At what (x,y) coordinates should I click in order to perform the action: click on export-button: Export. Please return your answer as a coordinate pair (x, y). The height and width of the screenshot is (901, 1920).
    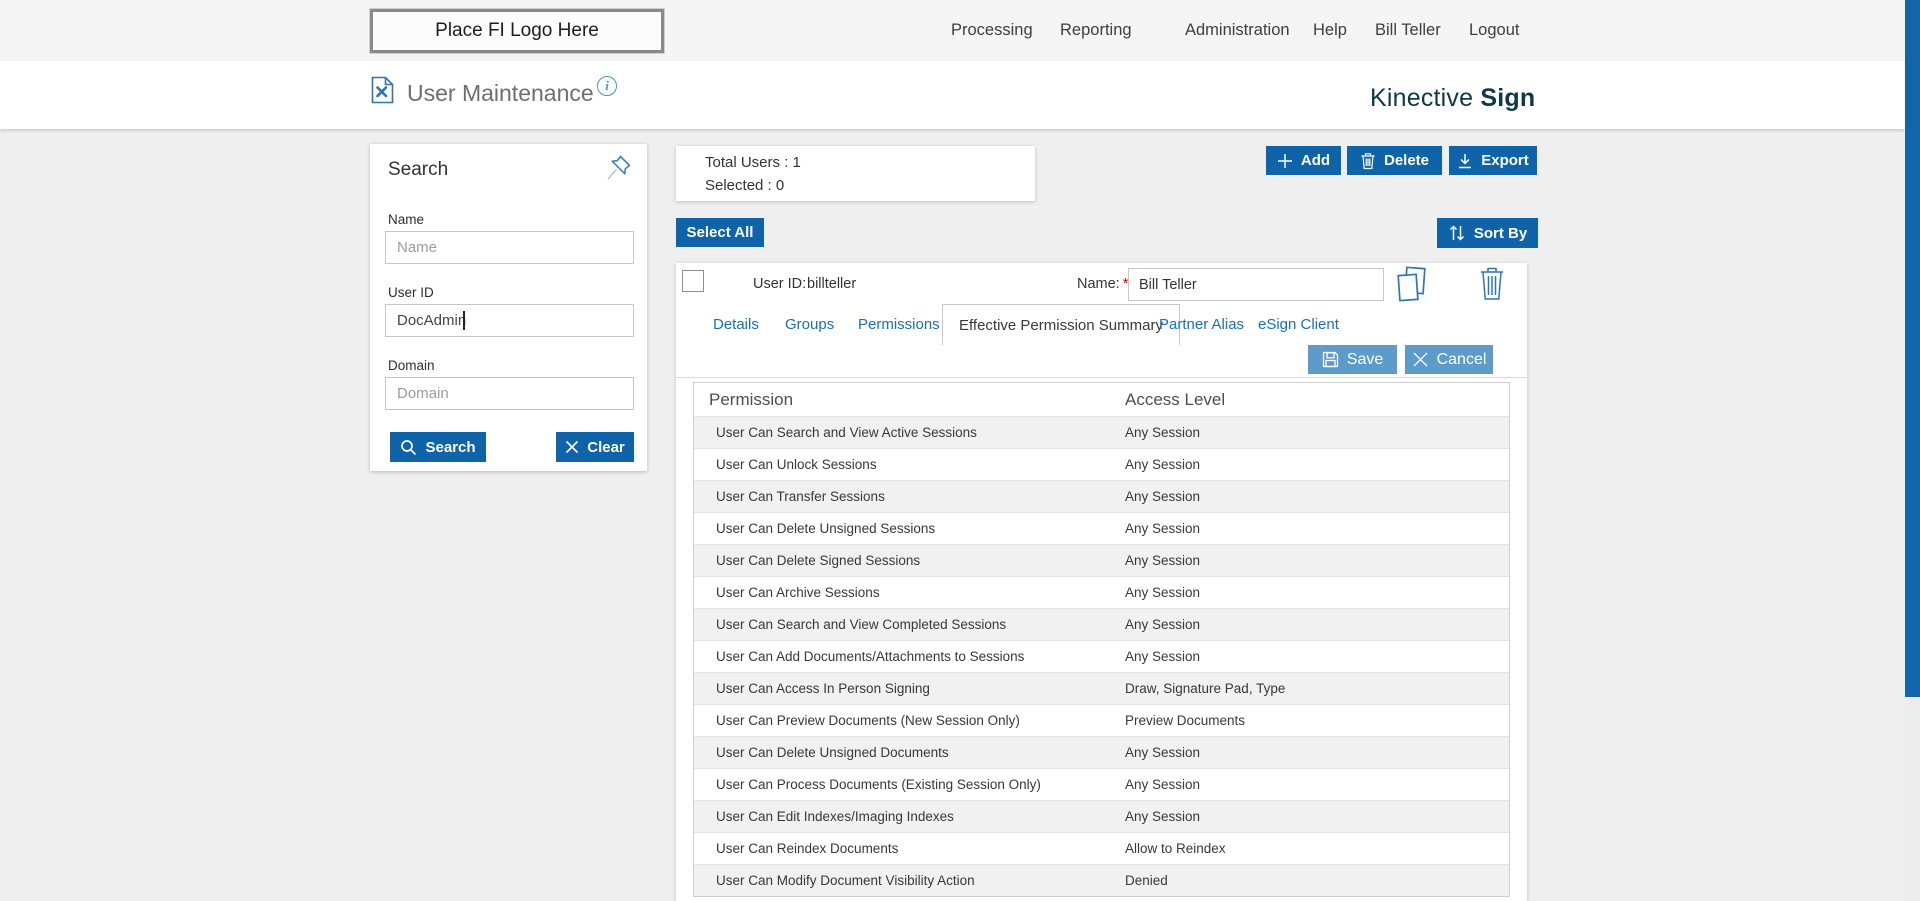
    Looking at the image, I should click on (1493, 160).